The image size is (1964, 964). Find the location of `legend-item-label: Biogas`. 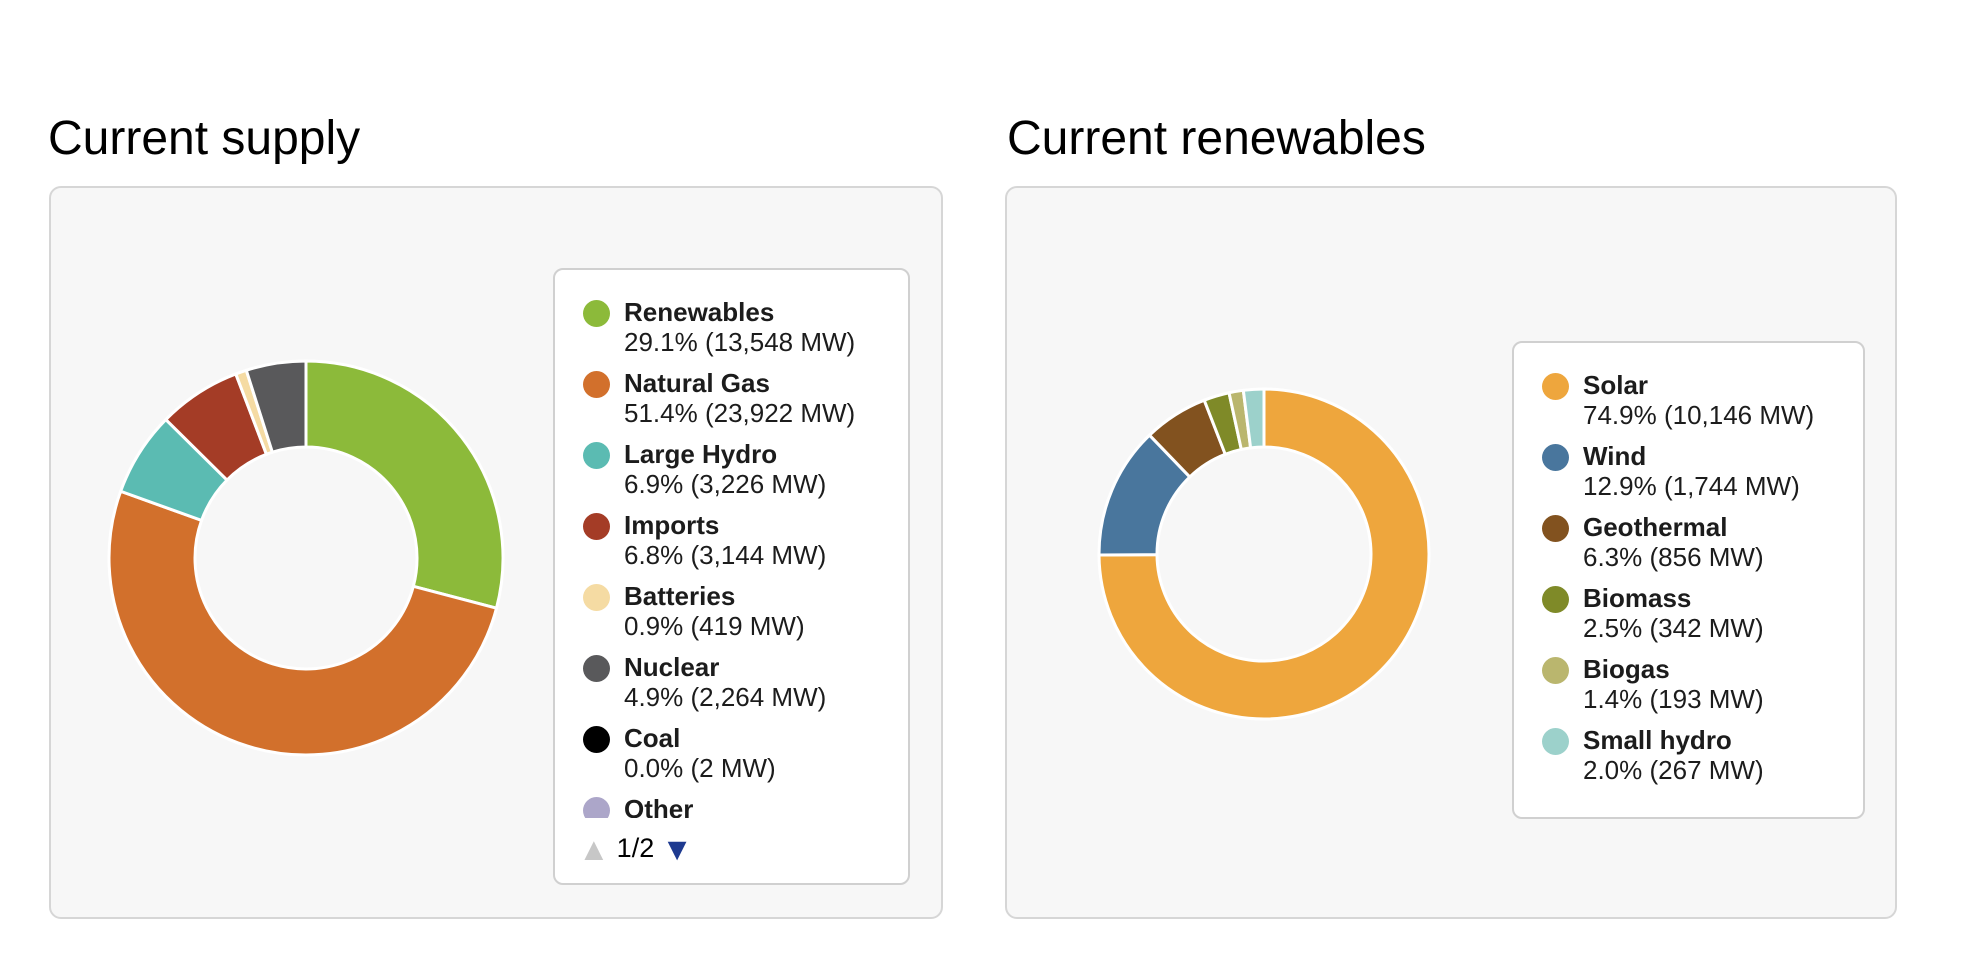

legend-item-label: Biogas is located at coordinates (1626, 669).